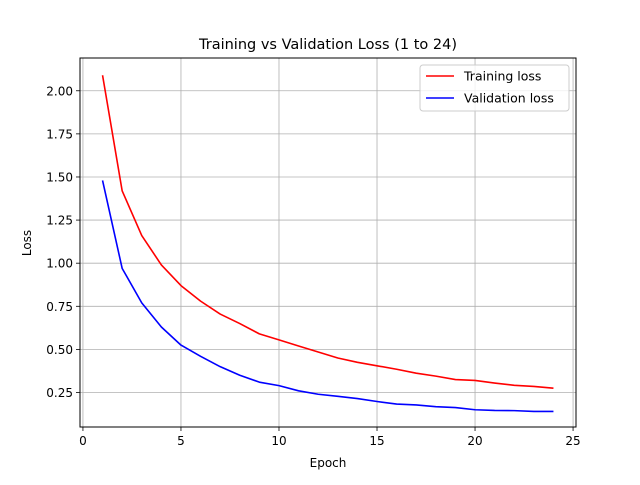 This screenshot has height=485, width=640. I want to click on y-tick-label: 1.25, so click(59, 221).